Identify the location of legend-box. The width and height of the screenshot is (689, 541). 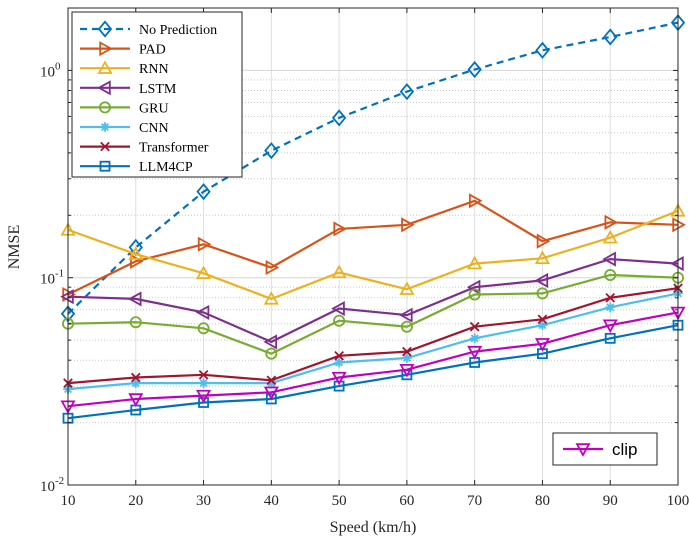
(157, 94).